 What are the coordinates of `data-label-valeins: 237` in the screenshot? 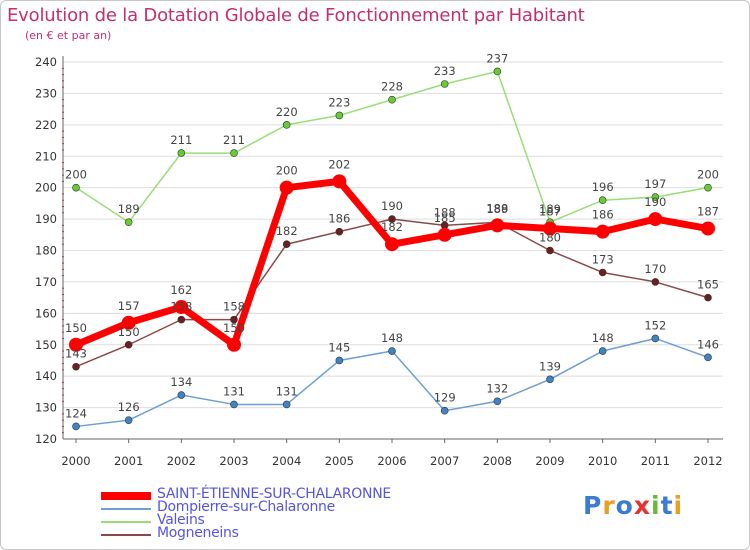 It's located at (497, 58).